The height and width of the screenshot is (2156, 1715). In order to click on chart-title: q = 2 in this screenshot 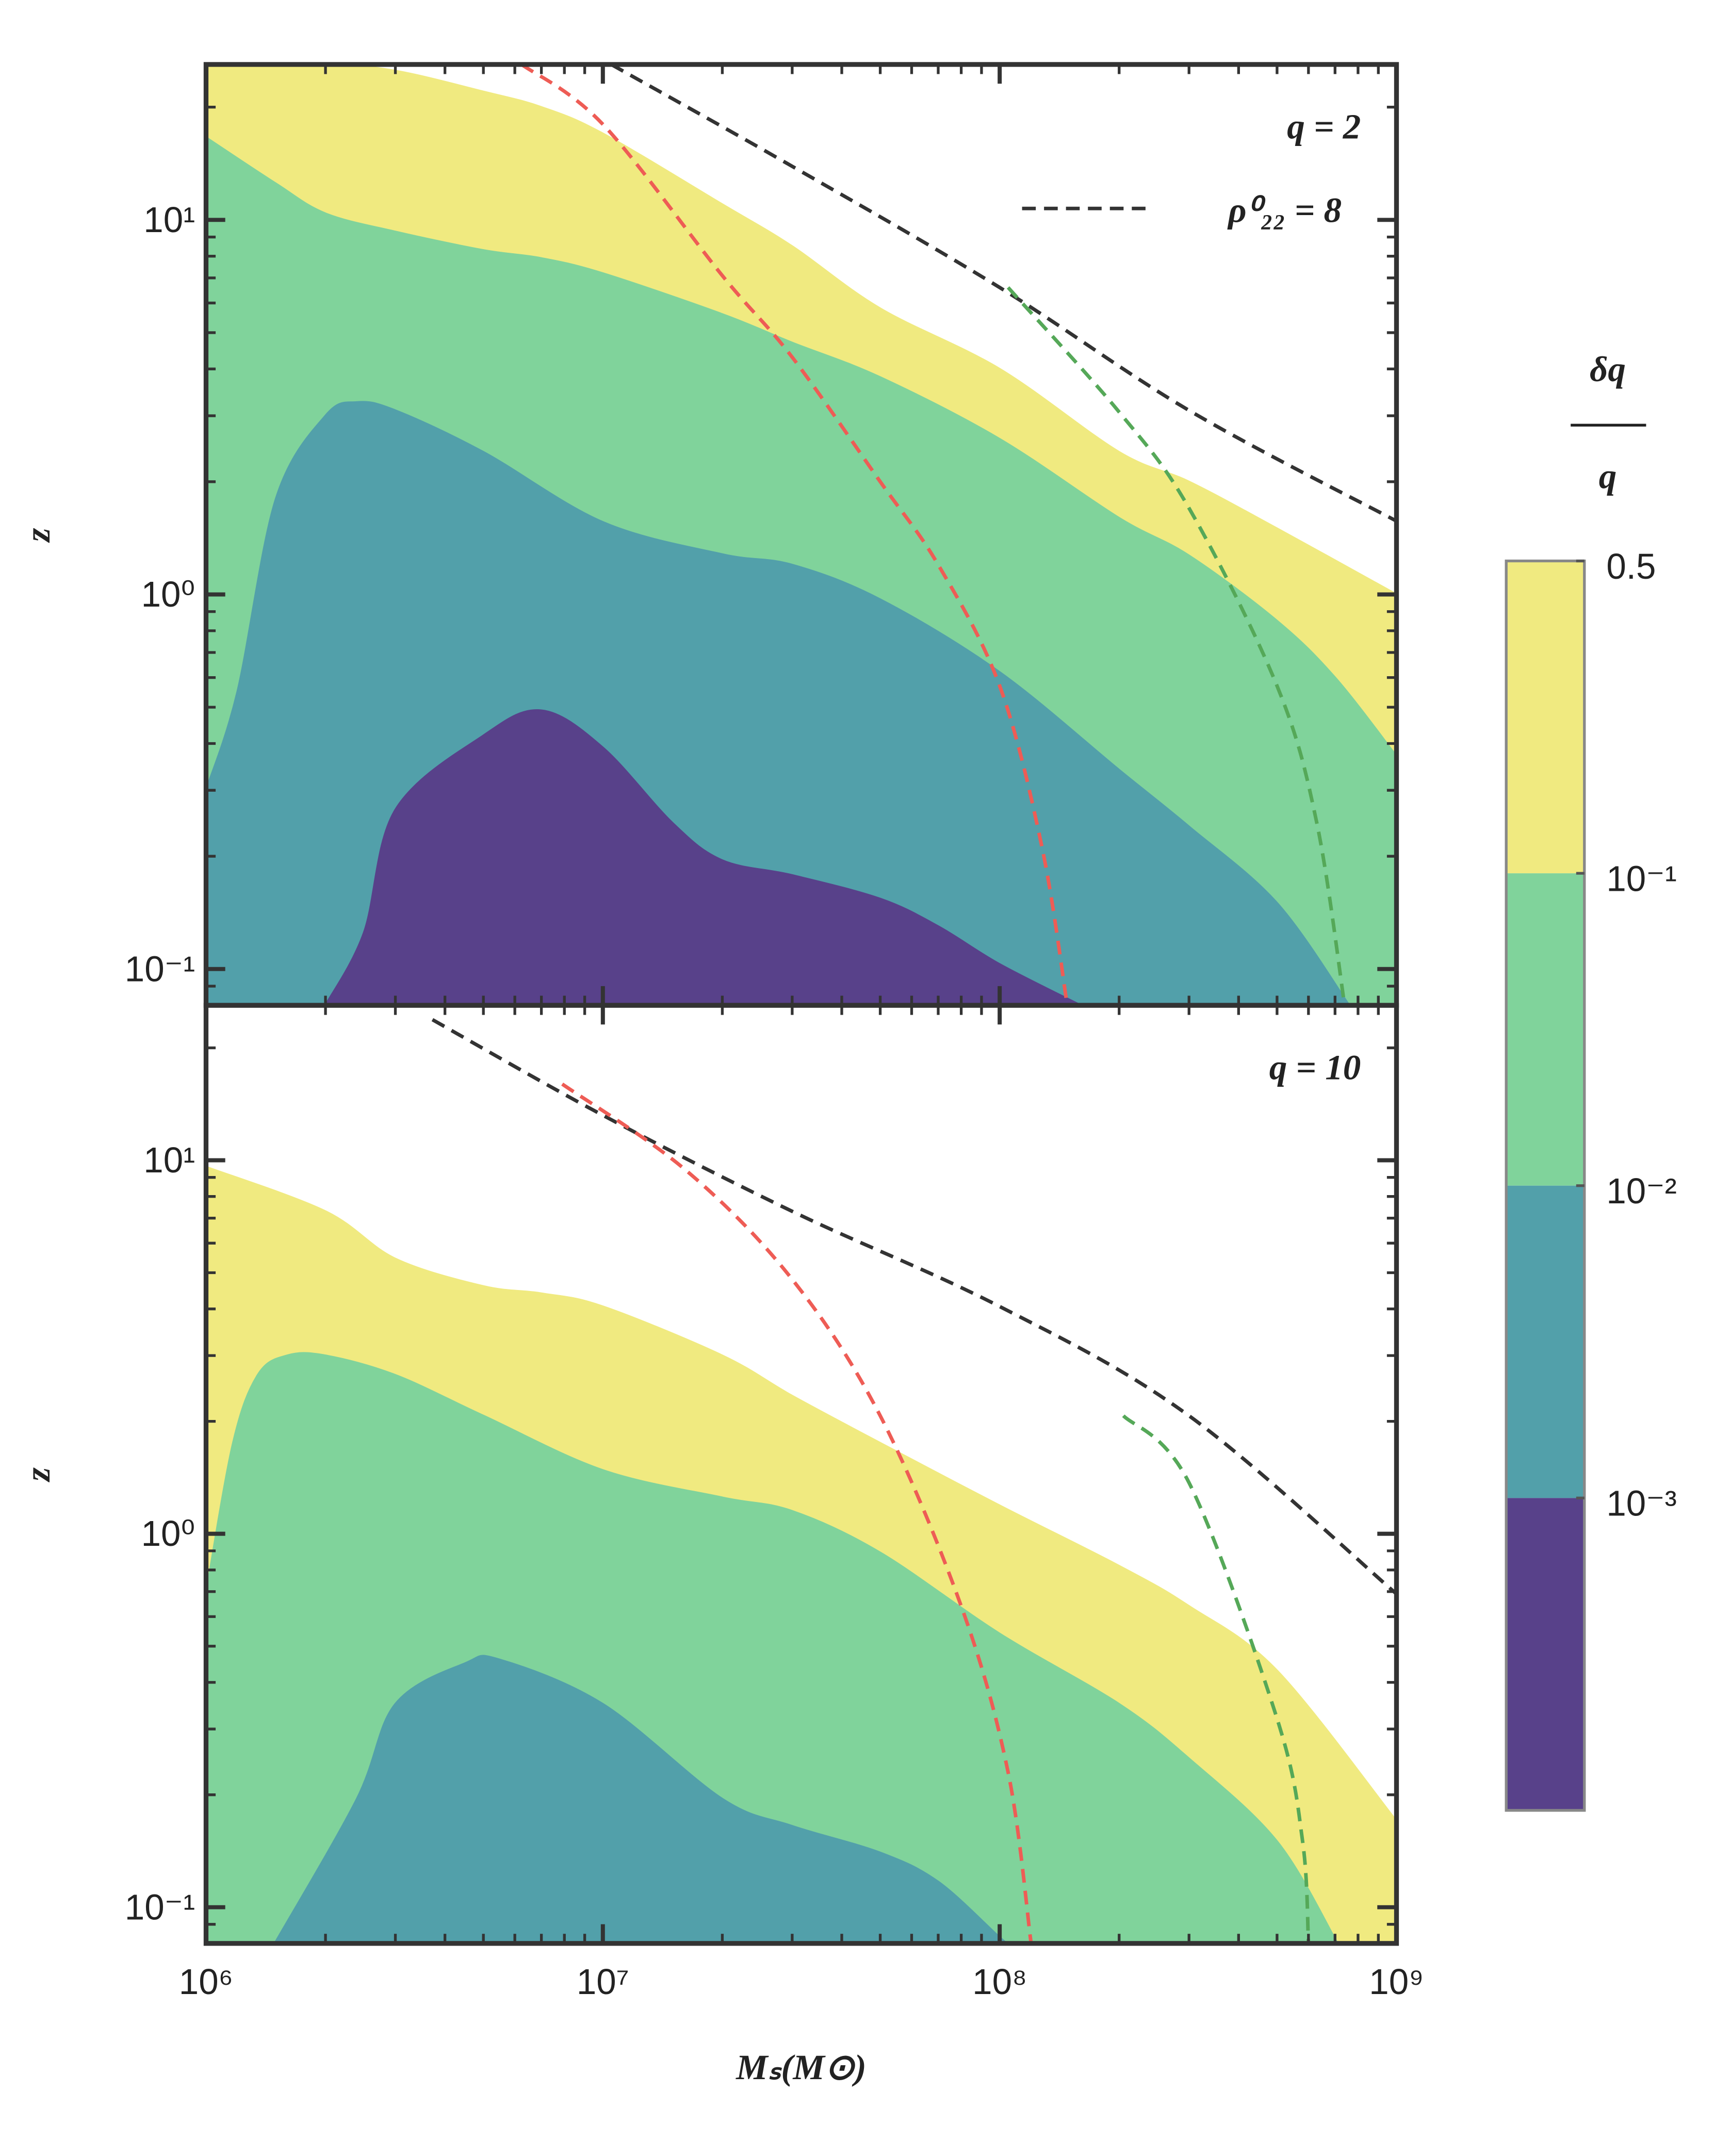, I will do `click(1324, 126)`.